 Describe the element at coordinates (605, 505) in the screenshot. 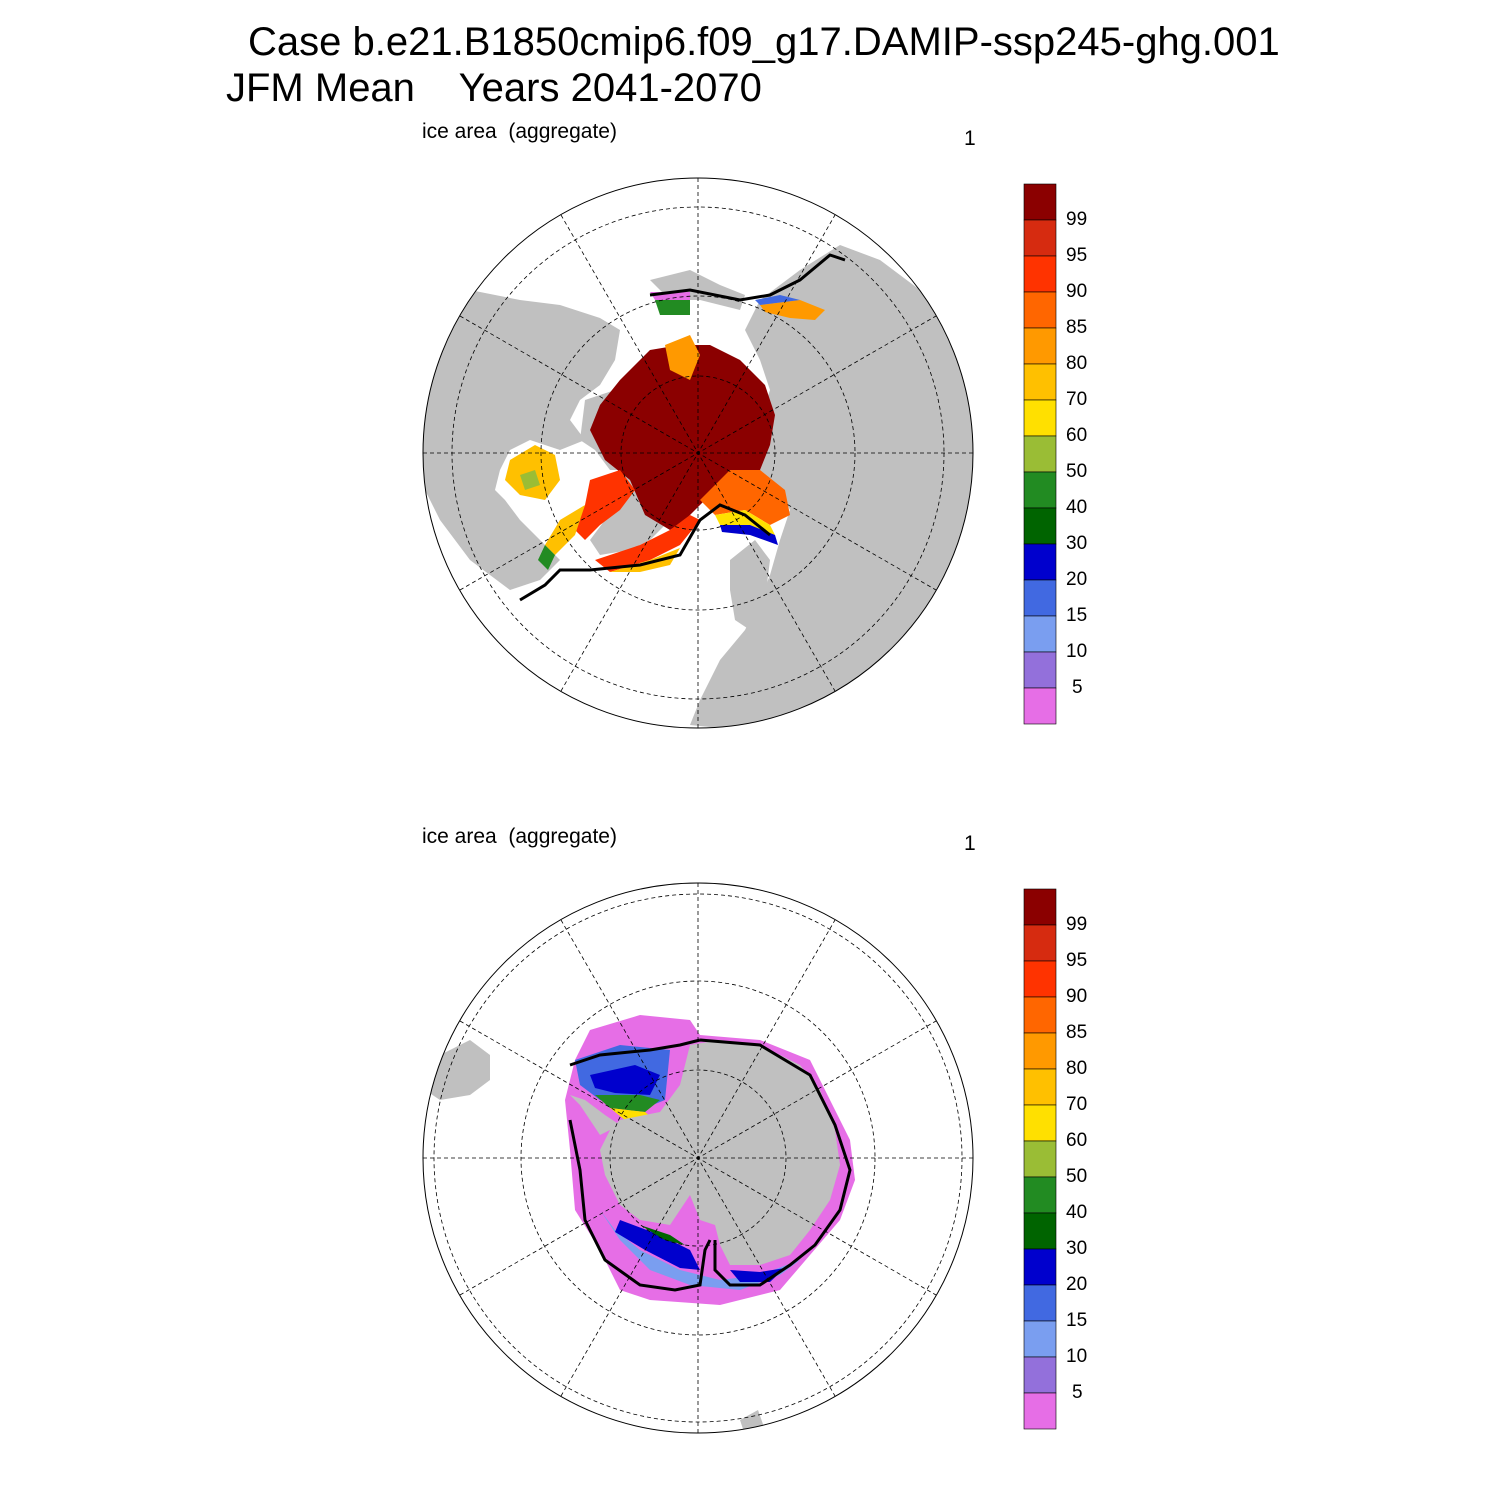

I see `ice-baffin-labrador` at that location.